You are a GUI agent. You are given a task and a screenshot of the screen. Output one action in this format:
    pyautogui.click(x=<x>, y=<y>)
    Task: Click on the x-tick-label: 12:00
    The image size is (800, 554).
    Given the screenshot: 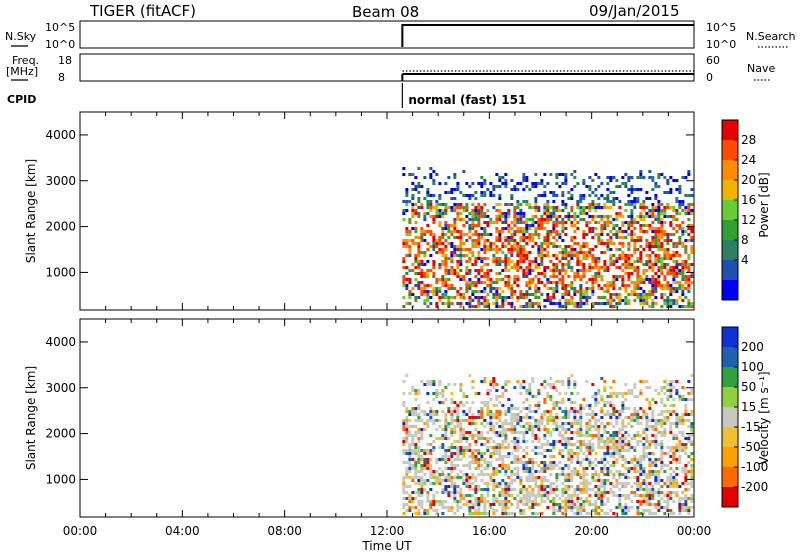 What is the action you would take?
    pyautogui.click(x=387, y=531)
    